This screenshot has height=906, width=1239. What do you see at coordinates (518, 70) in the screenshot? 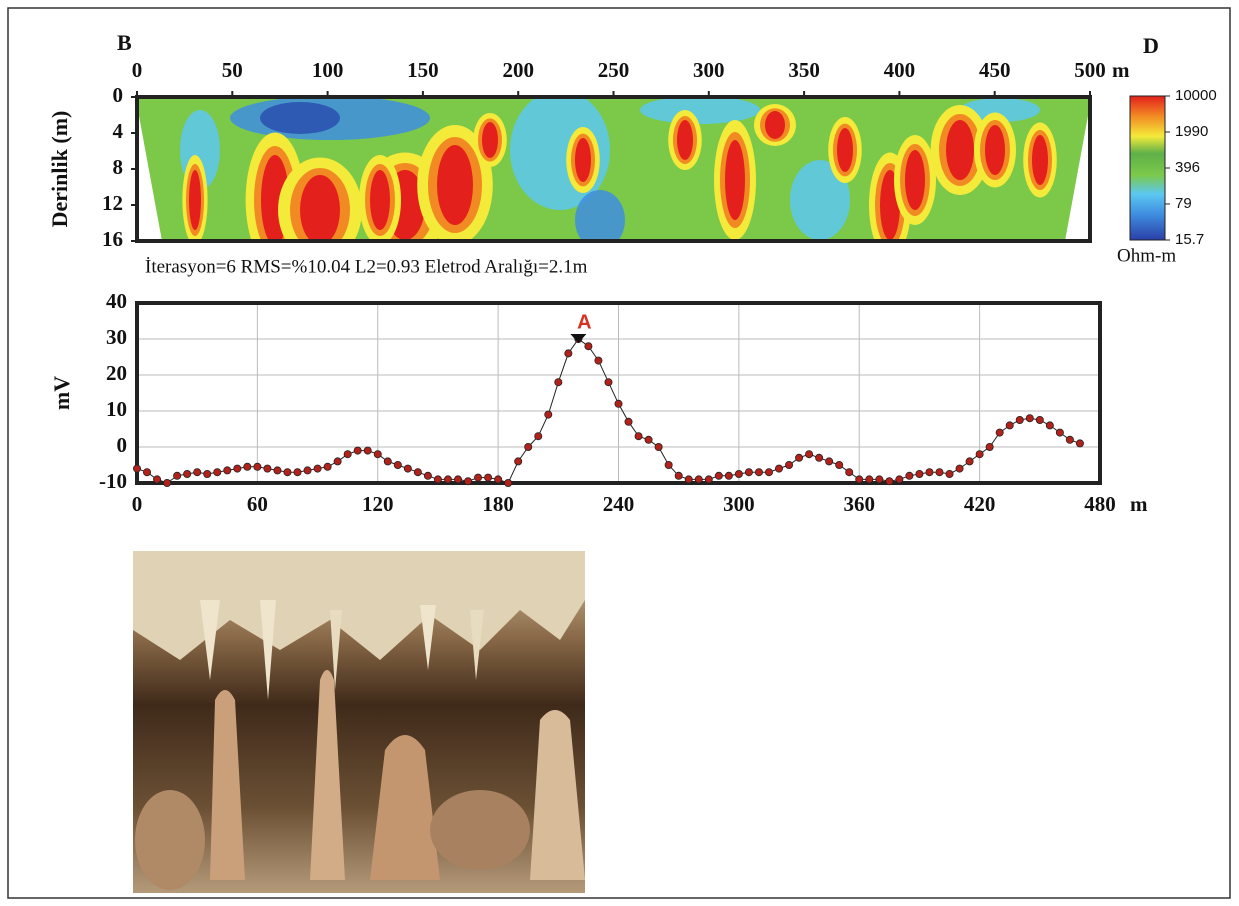
I see `x-tick-label: 200` at bounding box center [518, 70].